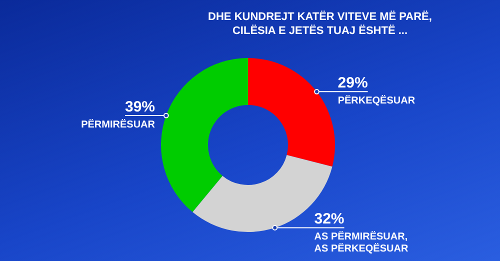  What do you see at coordinates (329, 219) in the screenshot?
I see `data-label: 32%` at bounding box center [329, 219].